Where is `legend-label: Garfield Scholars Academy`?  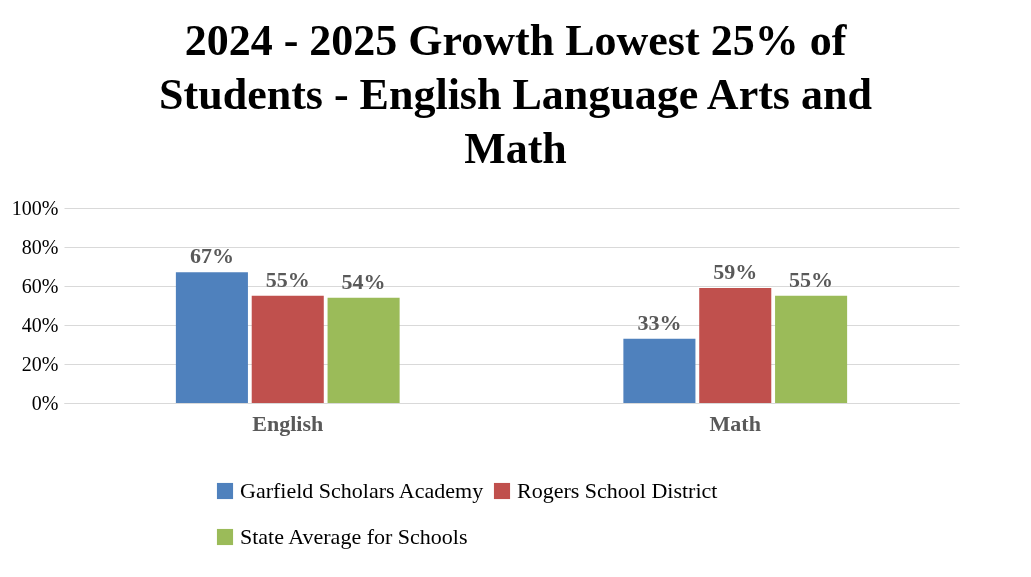 legend-label: Garfield Scholars Academy is located at coordinates (362, 490).